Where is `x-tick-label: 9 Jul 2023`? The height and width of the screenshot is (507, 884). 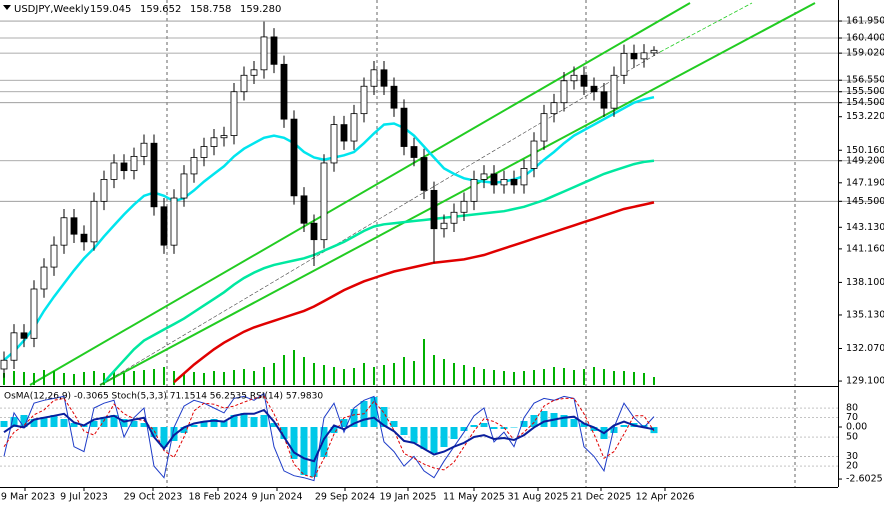
x-tick-label: 9 Jul 2023 is located at coordinates (84, 497).